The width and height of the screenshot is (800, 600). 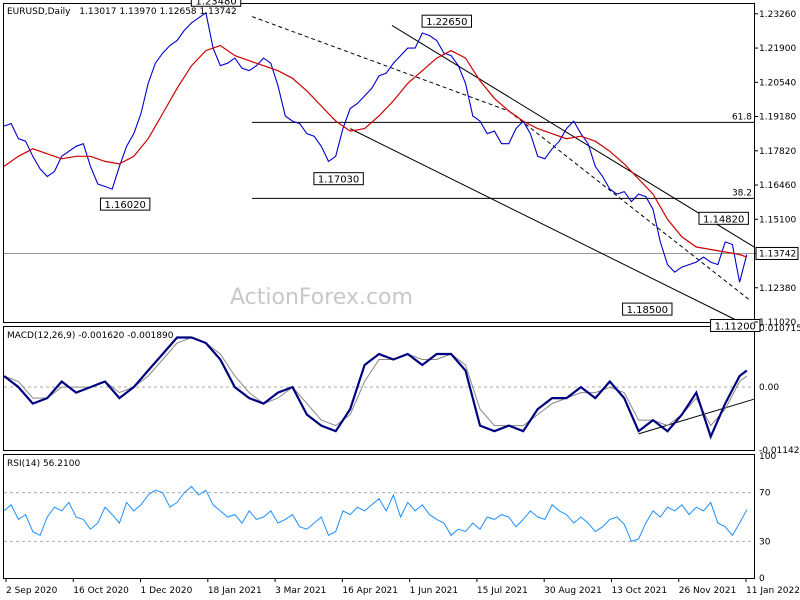 What do you see at coordinates (167, 591) in the screenshot?
I see `x-tick-label: 1 Dec 2020` at bounding box center [167, 591].